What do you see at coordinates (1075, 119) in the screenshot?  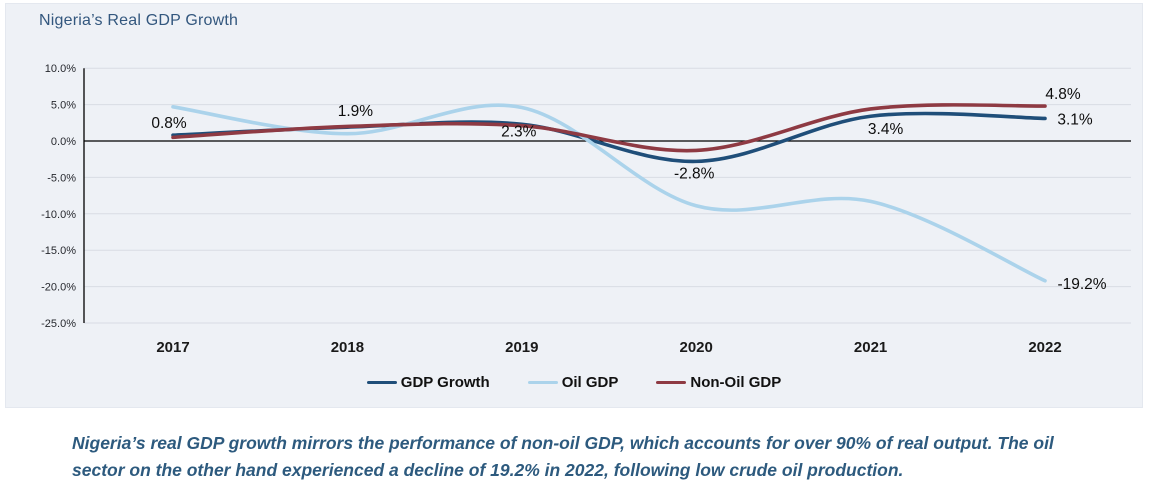 I see `data-label-gdp-growth-2022: 3.1%` at bounding box center [1075, 119].